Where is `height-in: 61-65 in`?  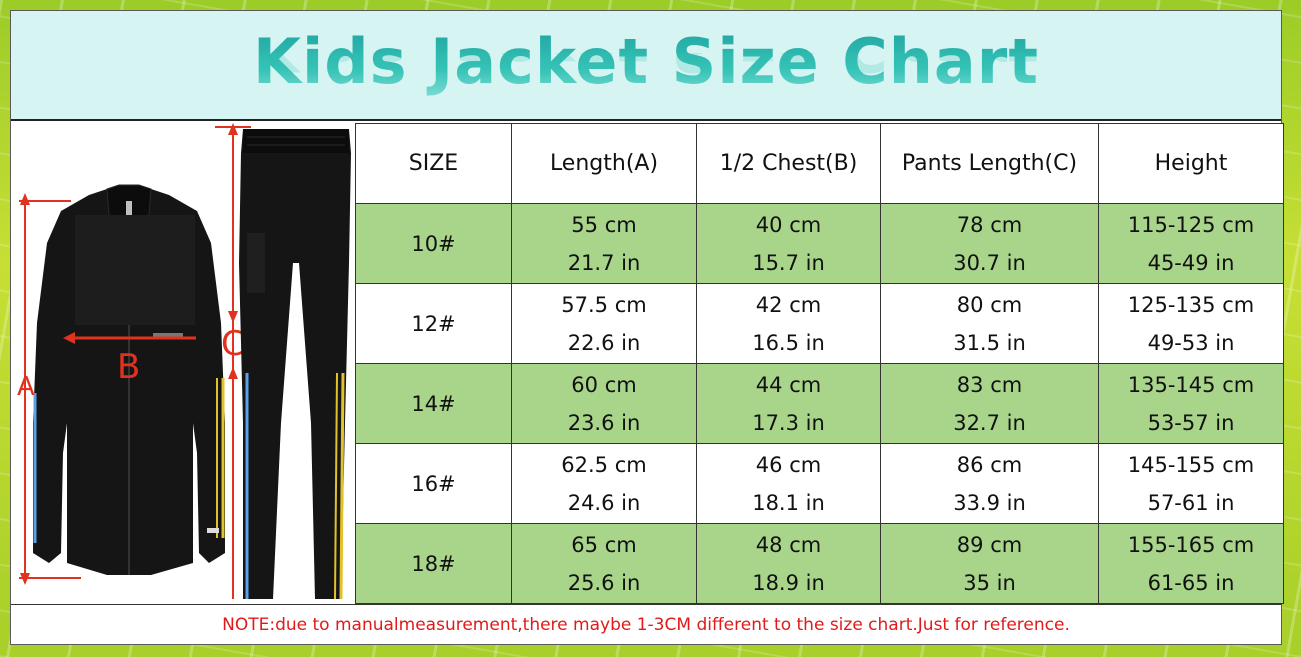 height-in: 61-65 in is located at coordinates (1191, 582).